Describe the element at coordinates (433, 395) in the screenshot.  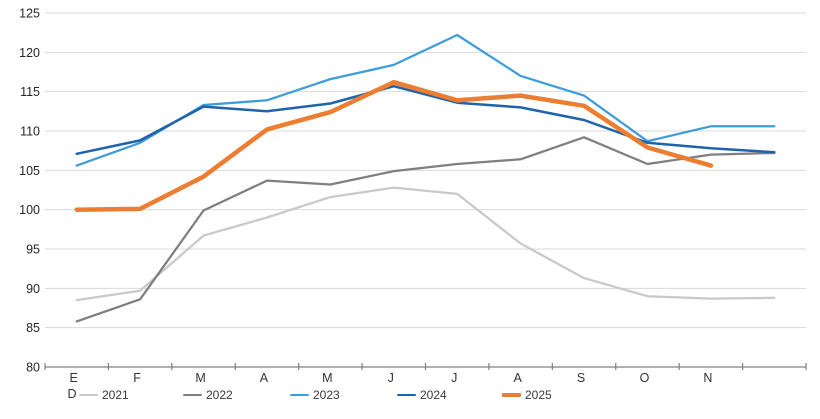
I see `legend-label-2024: 2024` at that location.